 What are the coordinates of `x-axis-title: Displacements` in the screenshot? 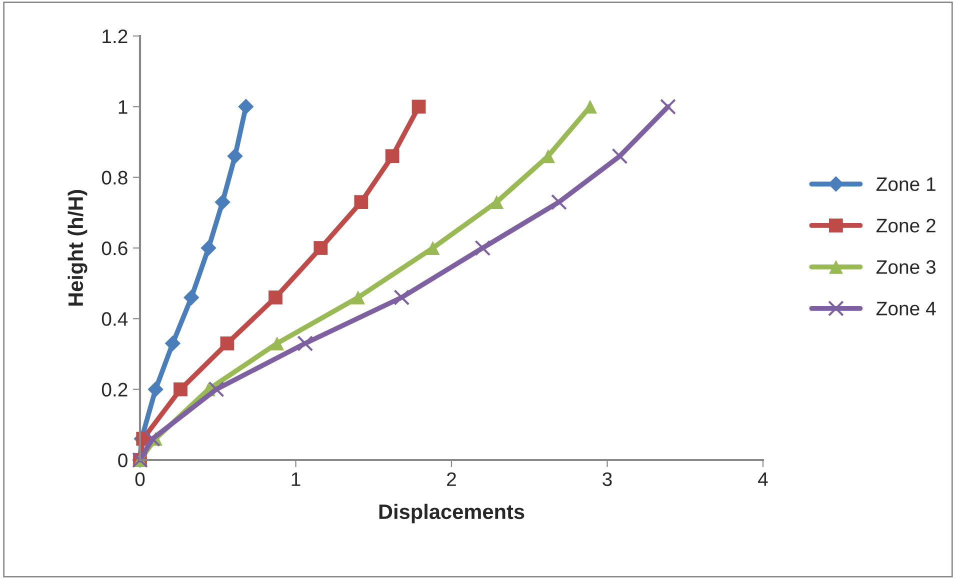 It's located at (451, 514).